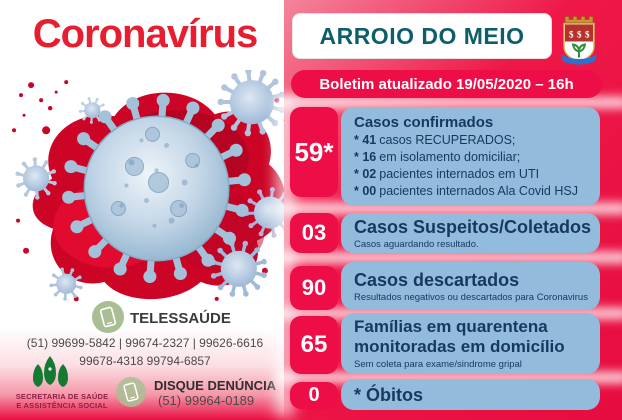  I want to click on city-header: ARROIO DO MEIO, so click(422, 36).